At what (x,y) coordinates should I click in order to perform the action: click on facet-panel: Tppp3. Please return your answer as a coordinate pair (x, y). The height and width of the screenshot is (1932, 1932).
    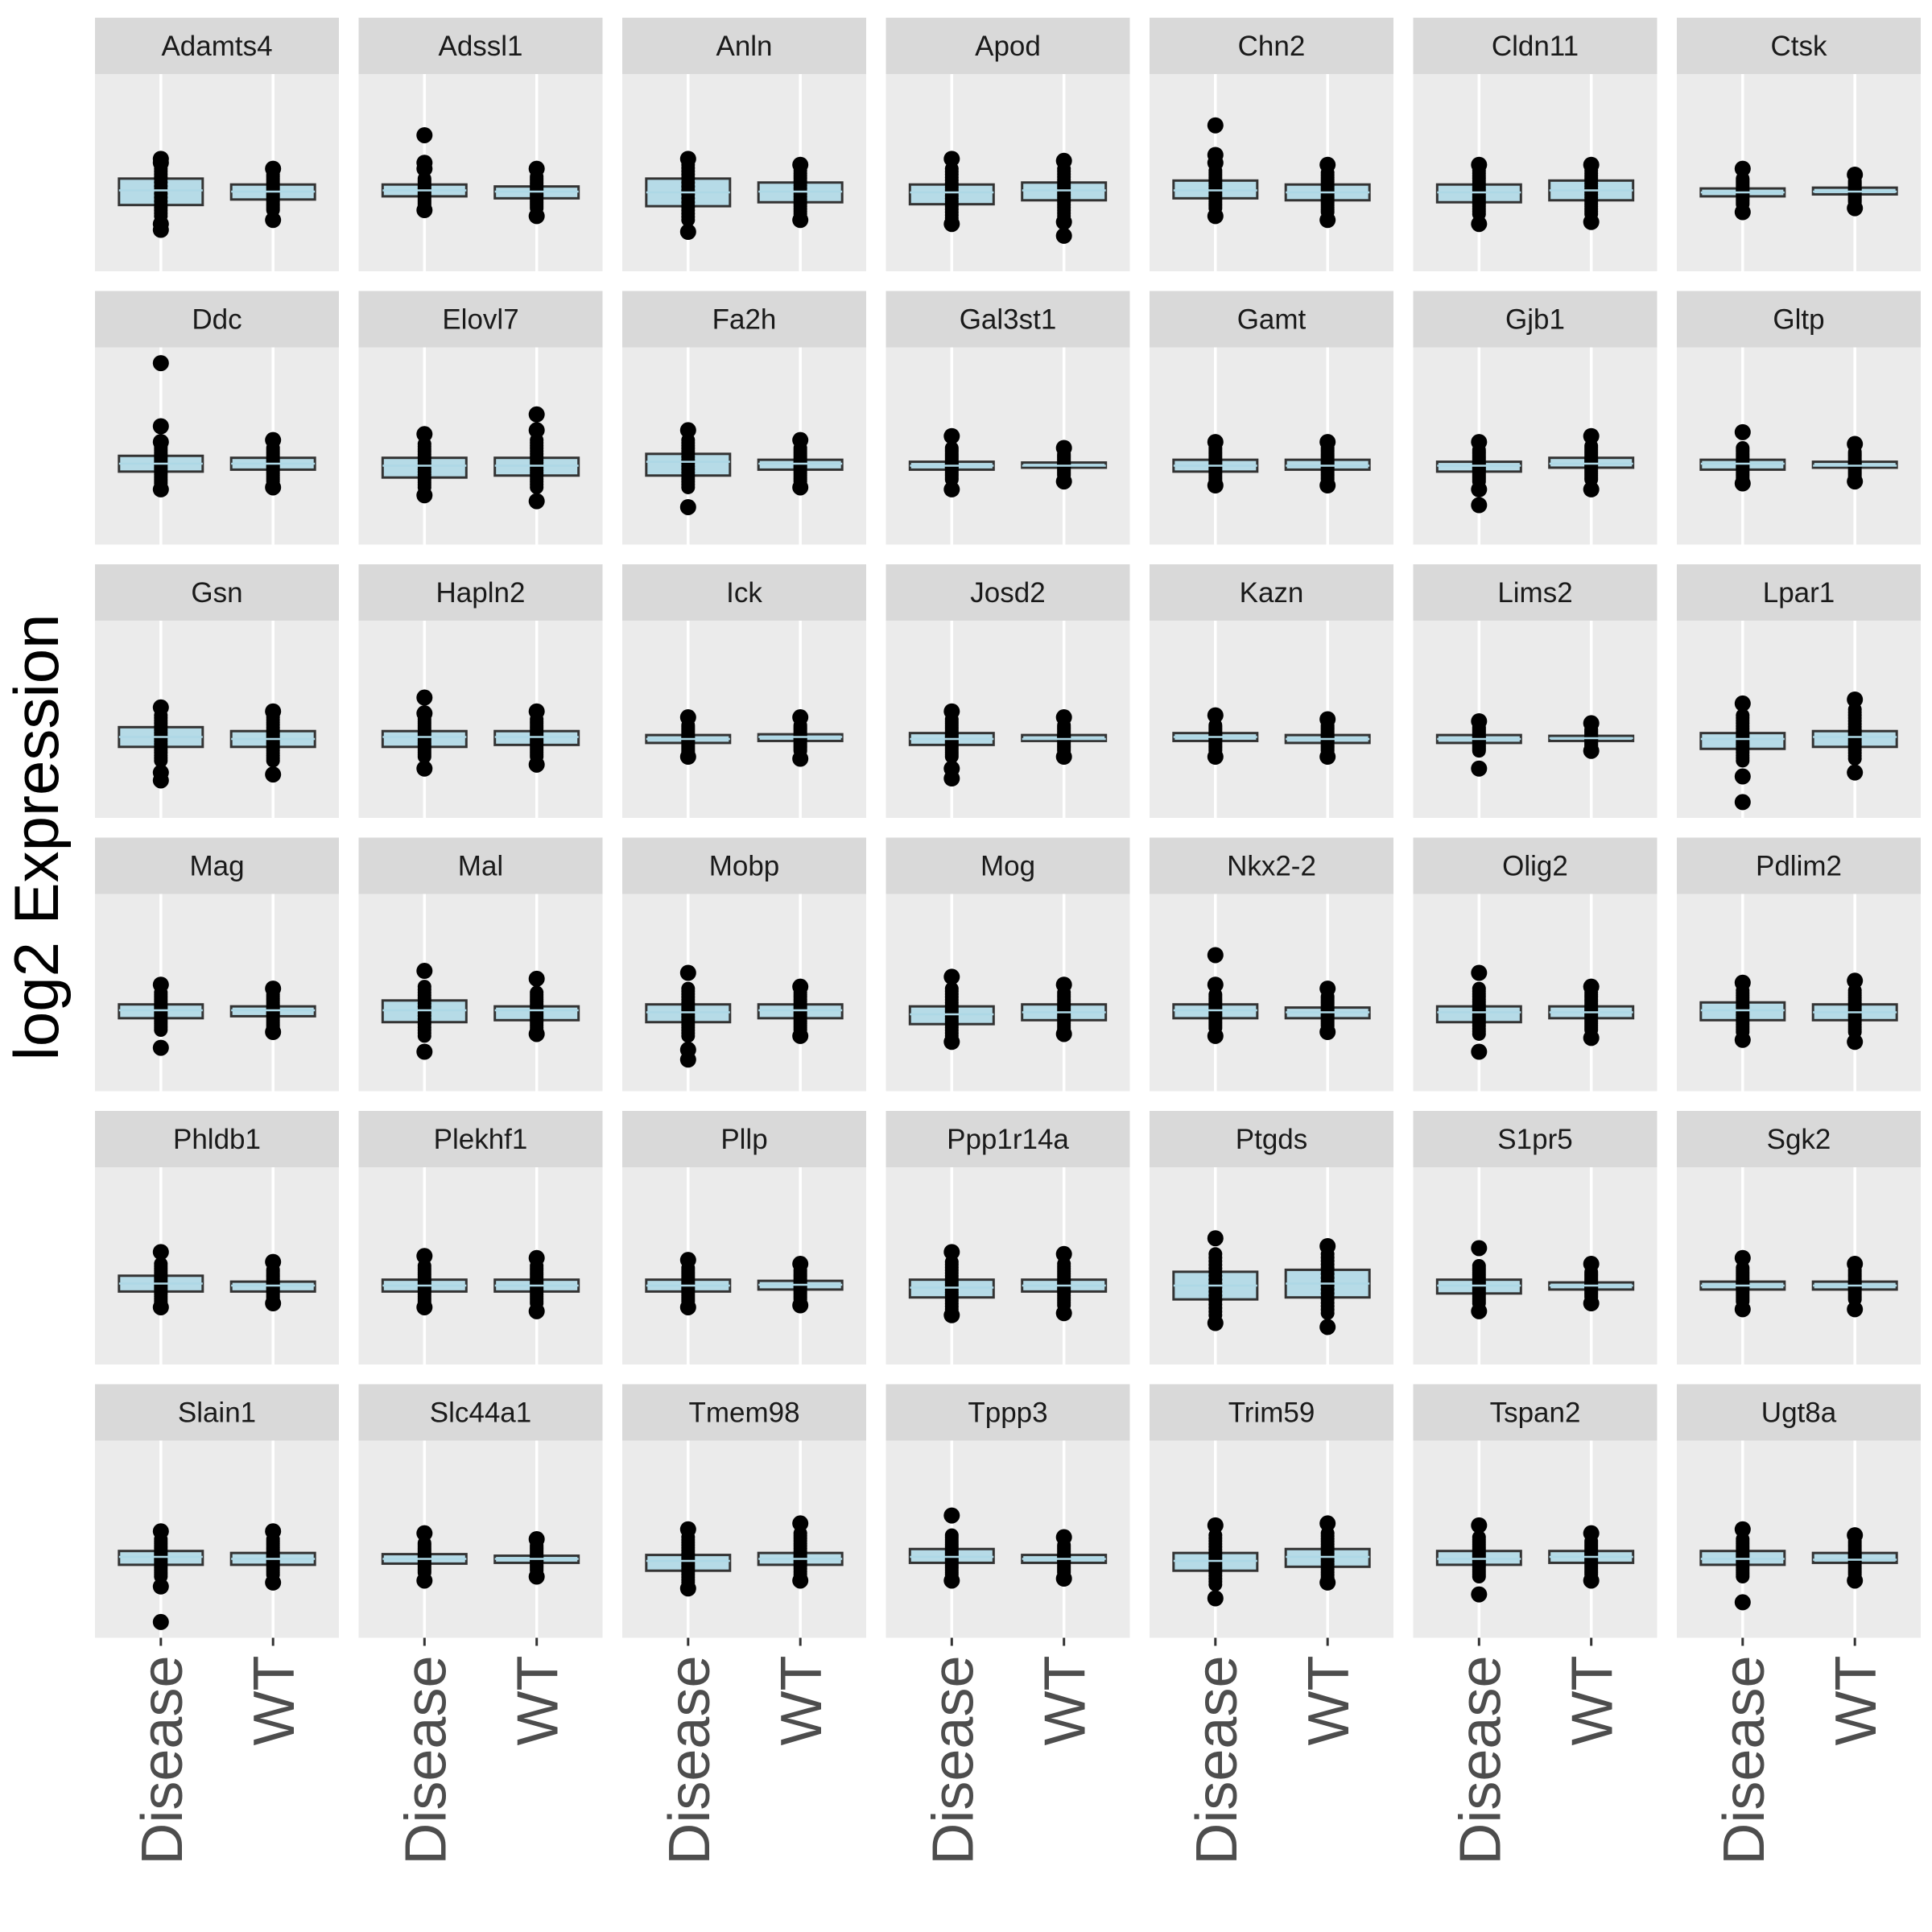
    Looking at the image, I should click on (1008, 1511).